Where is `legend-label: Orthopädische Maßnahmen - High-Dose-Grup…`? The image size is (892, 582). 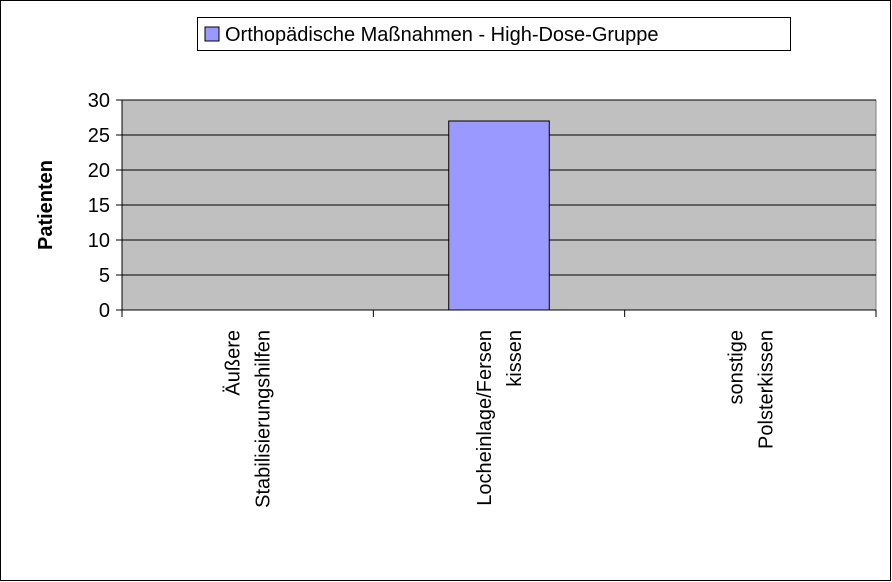 legend-label: Orthopädische Maßnahmen - High-Dose-Grup… is located at coordinates (442, 35).